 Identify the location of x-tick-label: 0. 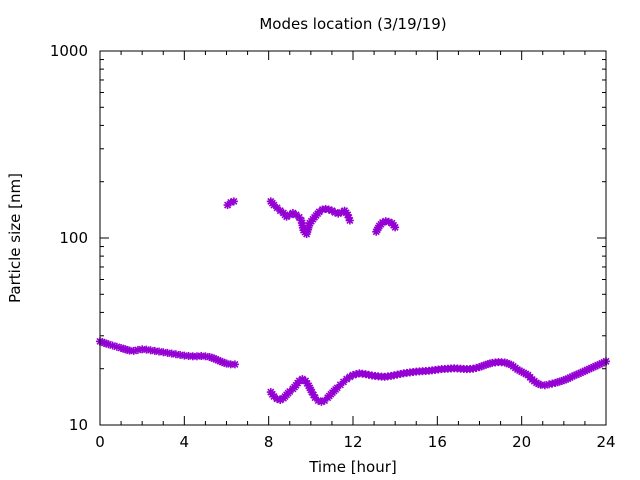
(100, 442).